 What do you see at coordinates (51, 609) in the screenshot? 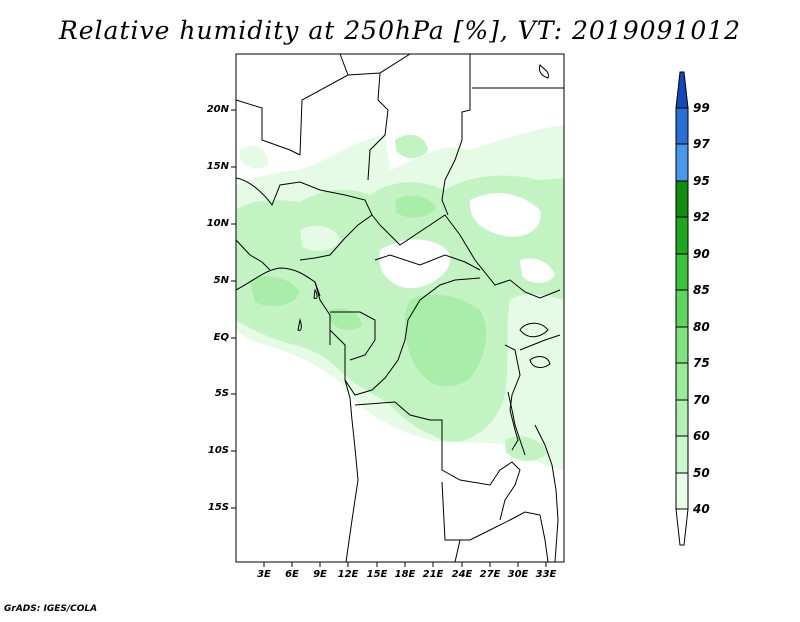
I see `credit-text: GrADS: IGES/COLA` at bounding box center [51, 609].